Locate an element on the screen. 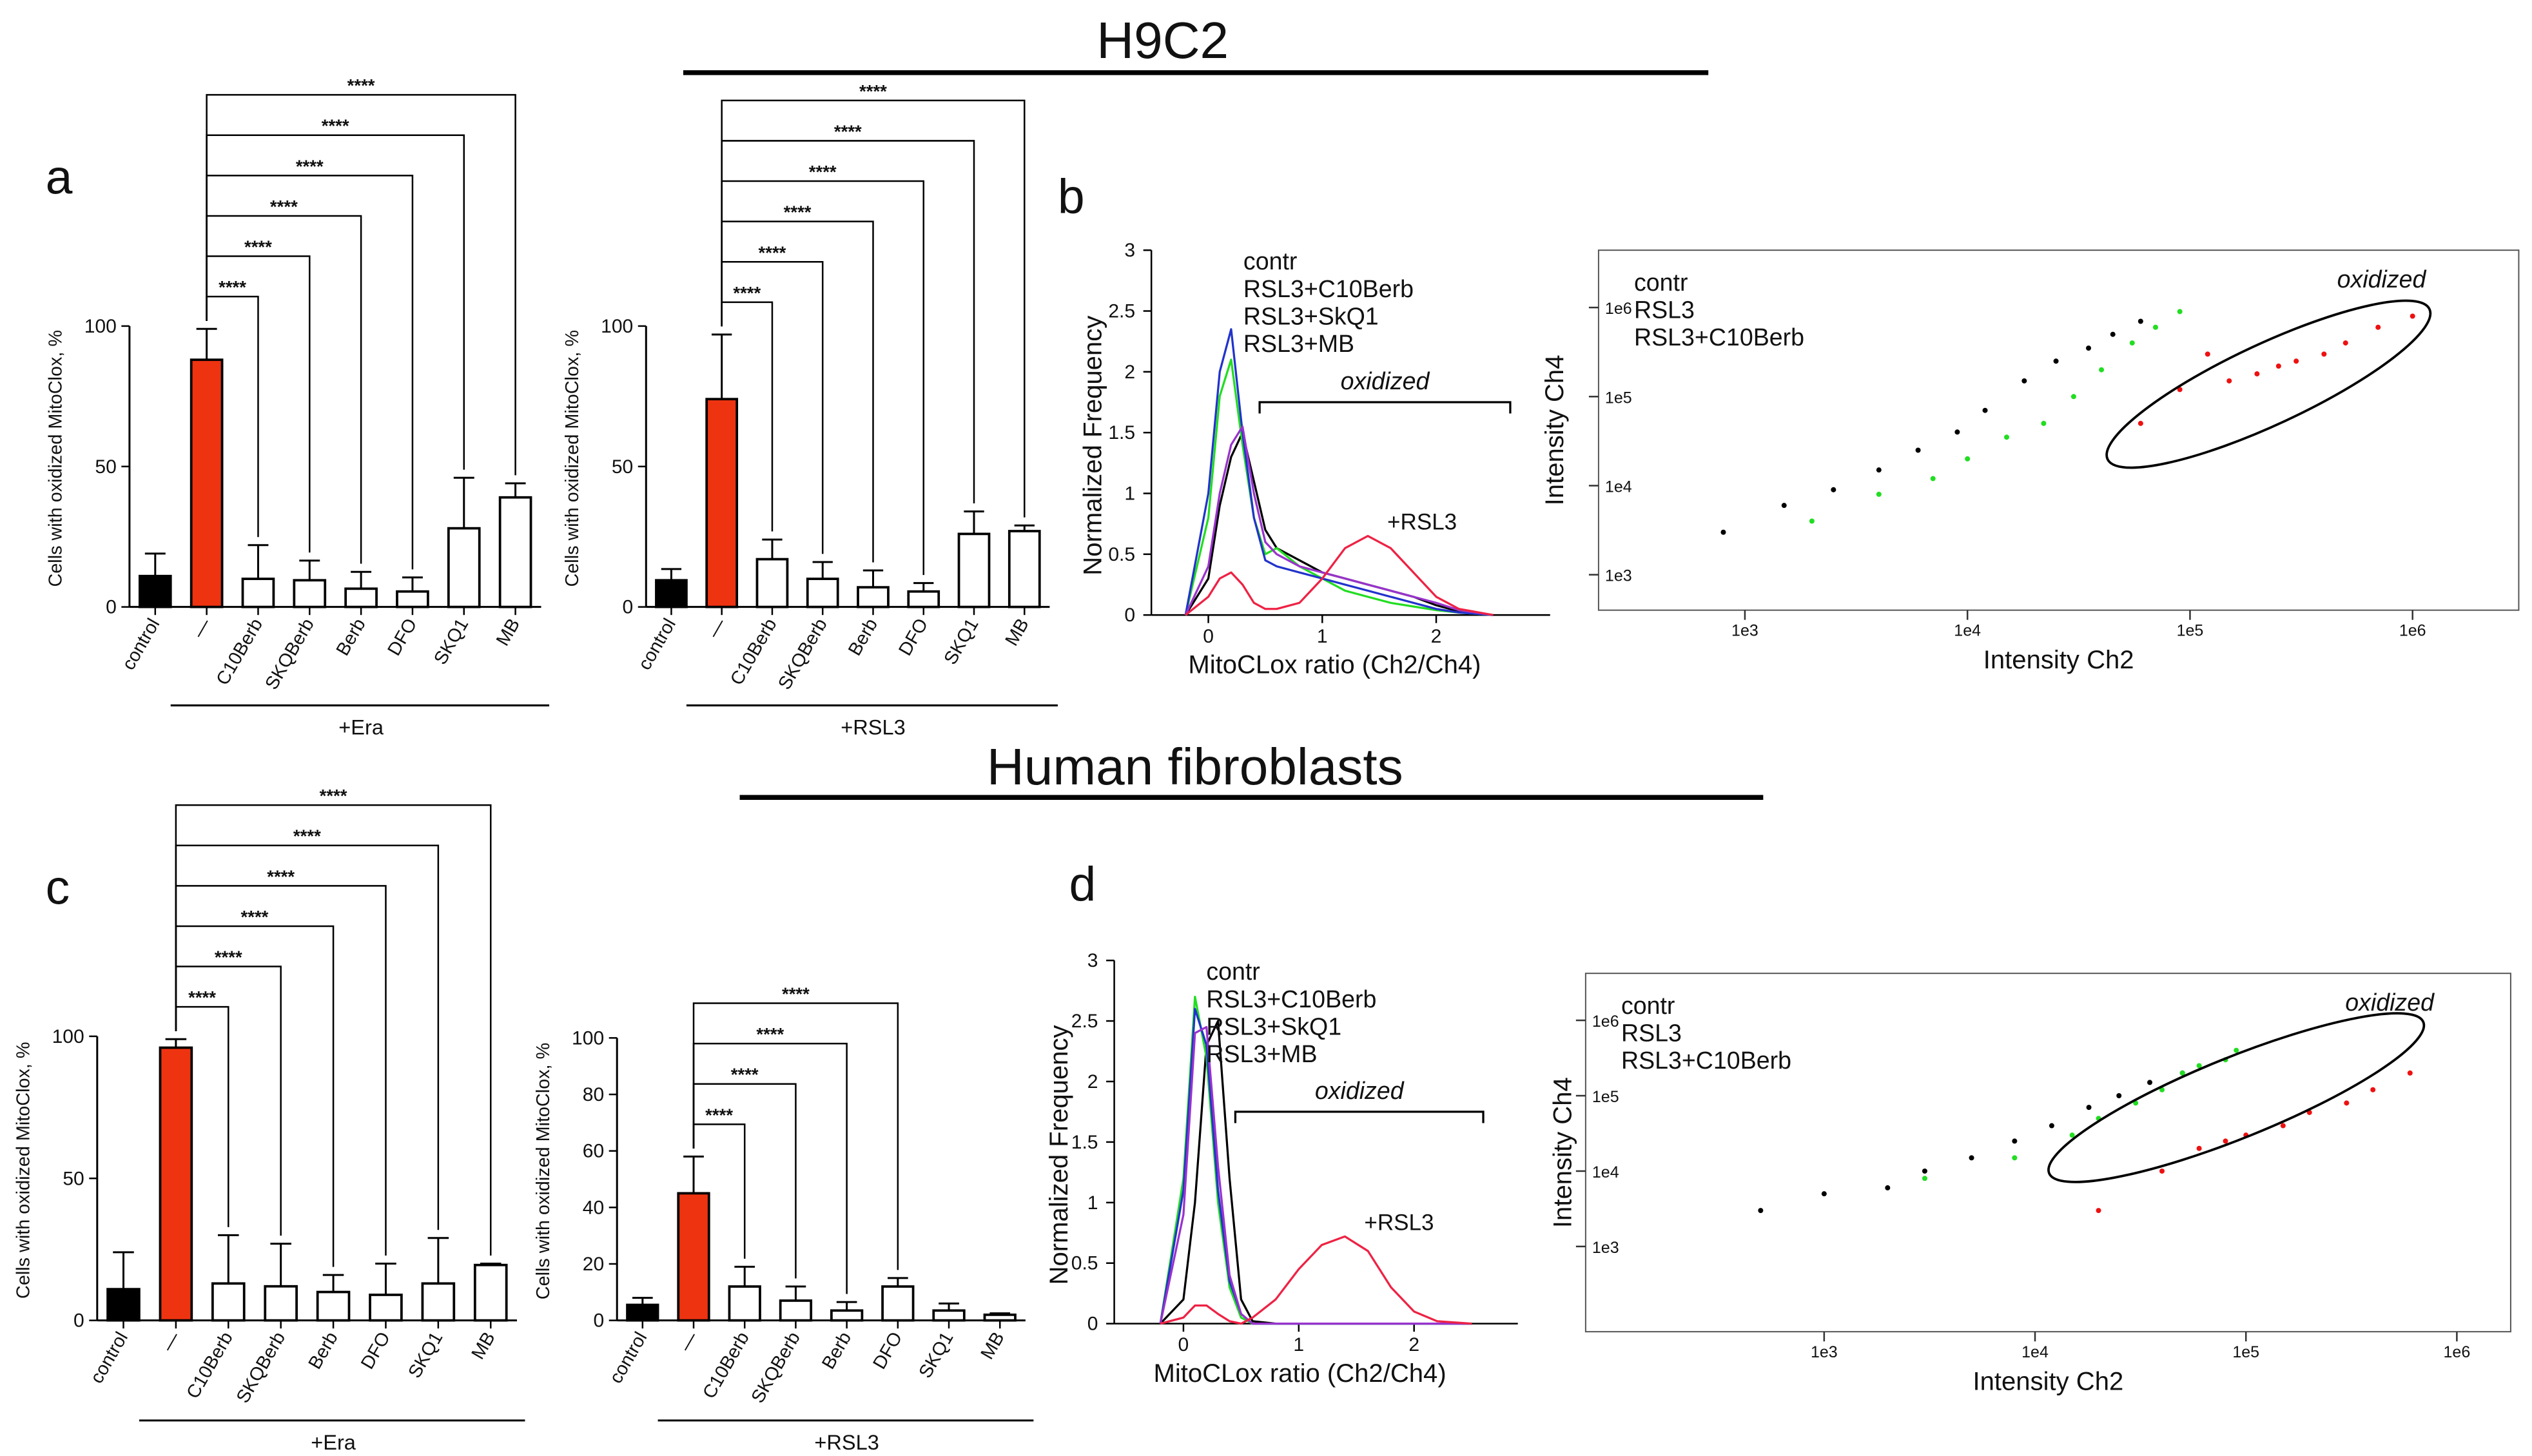 The width and height of the screenshot is (2532, 1456). gate-label: oxidized is located at coordinates (2382, 279).